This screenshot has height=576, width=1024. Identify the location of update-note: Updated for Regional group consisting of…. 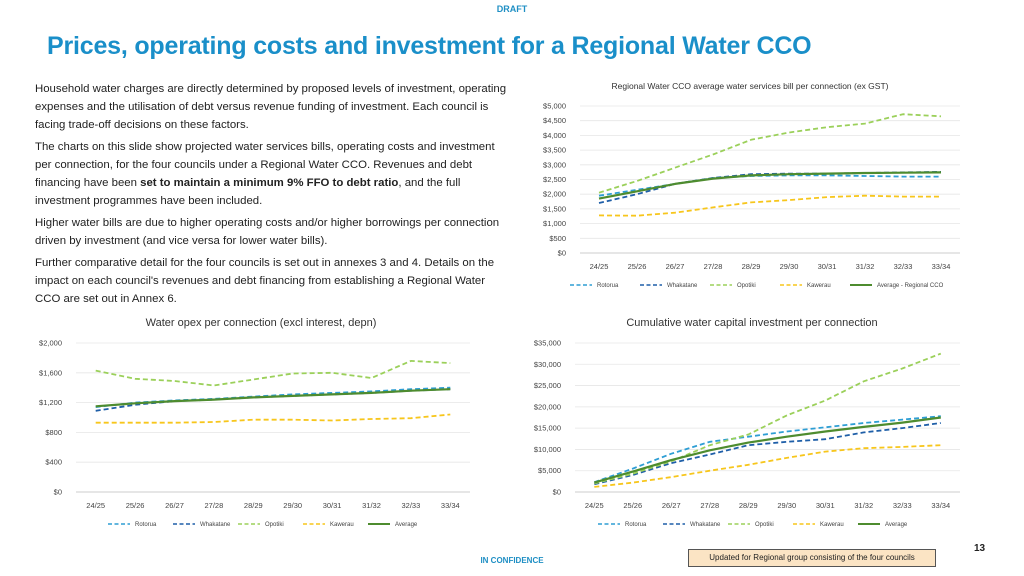
(812, 558).